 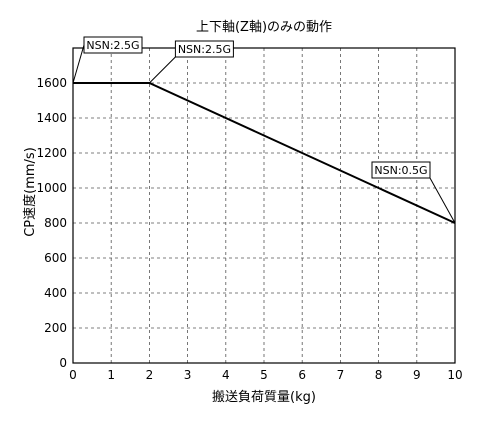 I want to click on y-tick-label: 1000, so click(x=51, y=188).